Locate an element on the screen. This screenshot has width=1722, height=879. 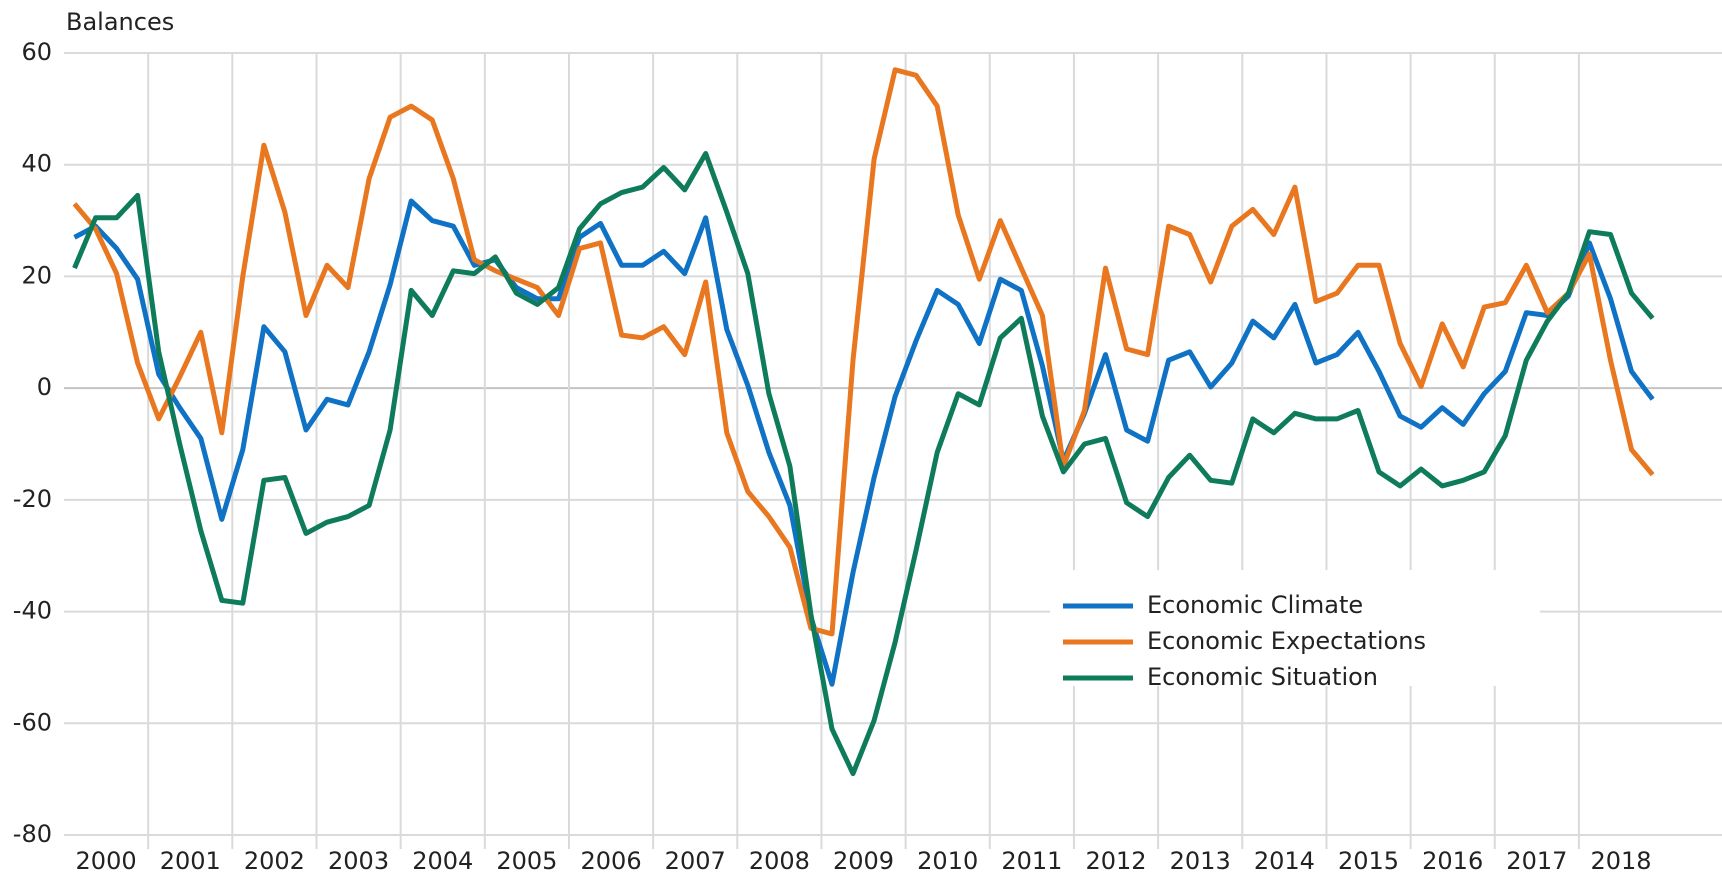
y-tick-label: -40 is located at coordinates (32, 611).